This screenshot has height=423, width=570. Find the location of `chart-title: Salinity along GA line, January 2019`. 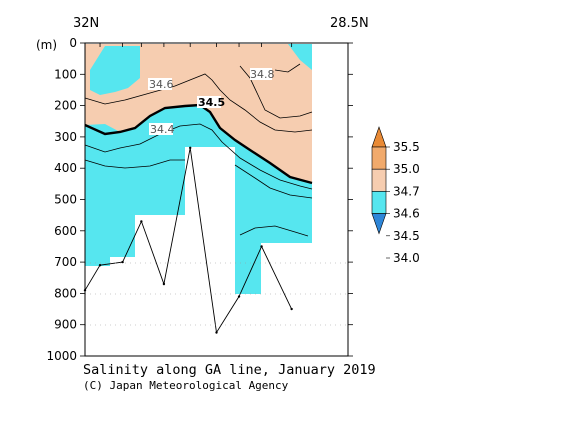

chart-title: Salinity along GA line, January 2019 is located at coordinates (229, 370).